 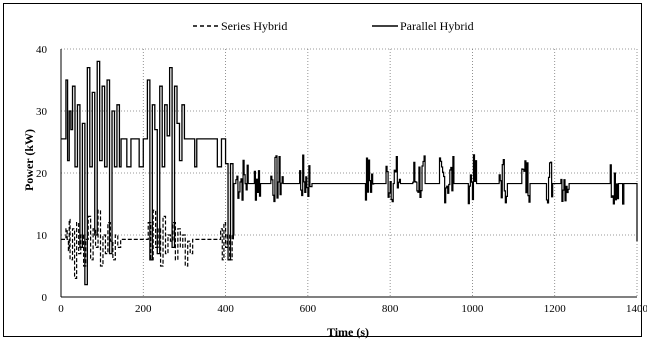 What do you see at coordinates (636, 309) in the screenshot?
I see `x-tick-label: 1400` at bounding box center [636, 309].